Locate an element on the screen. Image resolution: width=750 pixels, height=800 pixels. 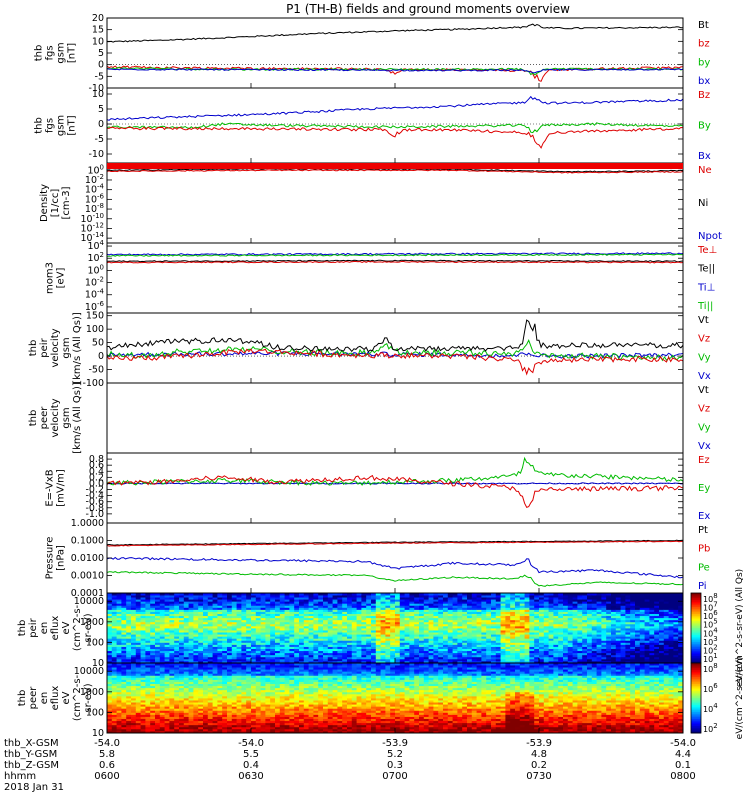
y-tick-label: 5 is located at coordinates (101, 109).